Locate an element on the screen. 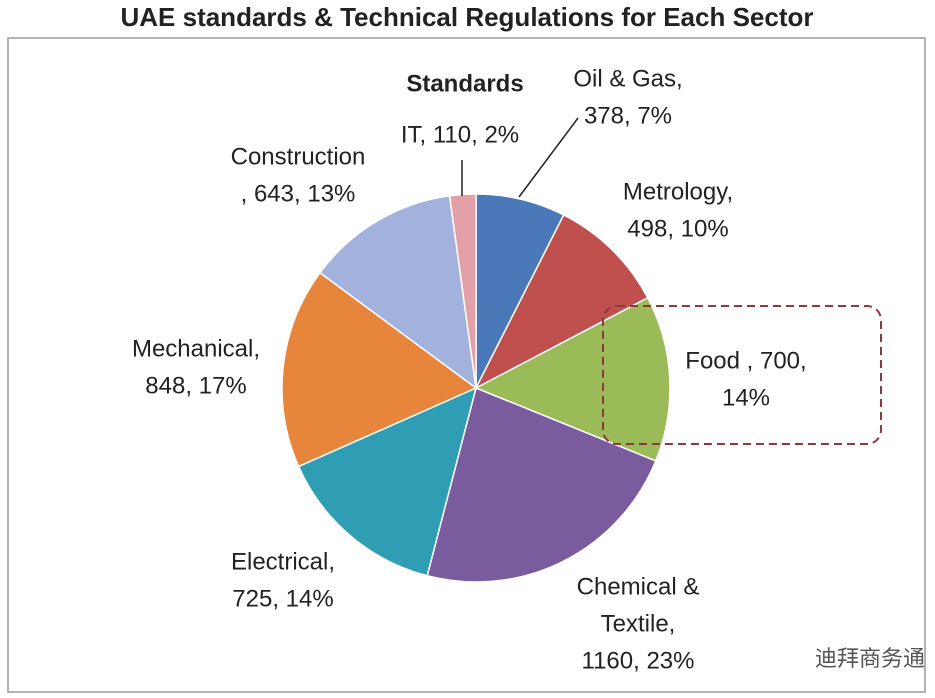 The image size is (935, 698). data-label: 14% is located at coordinates (746, 397).